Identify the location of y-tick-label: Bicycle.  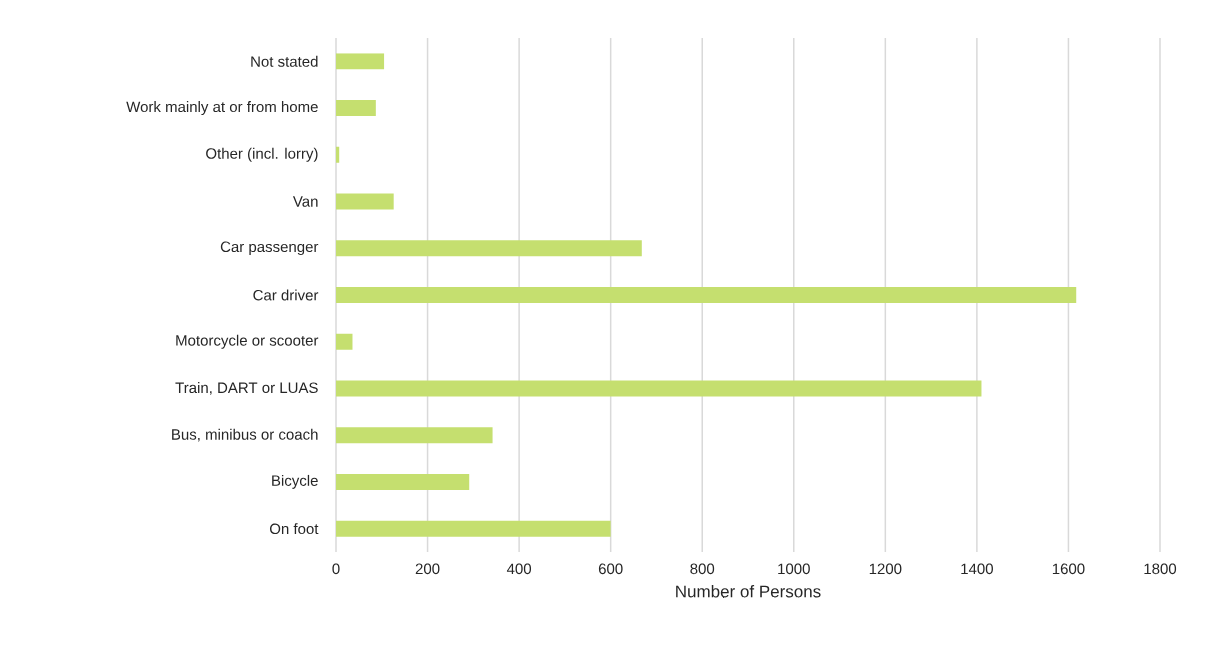
(295, 481).